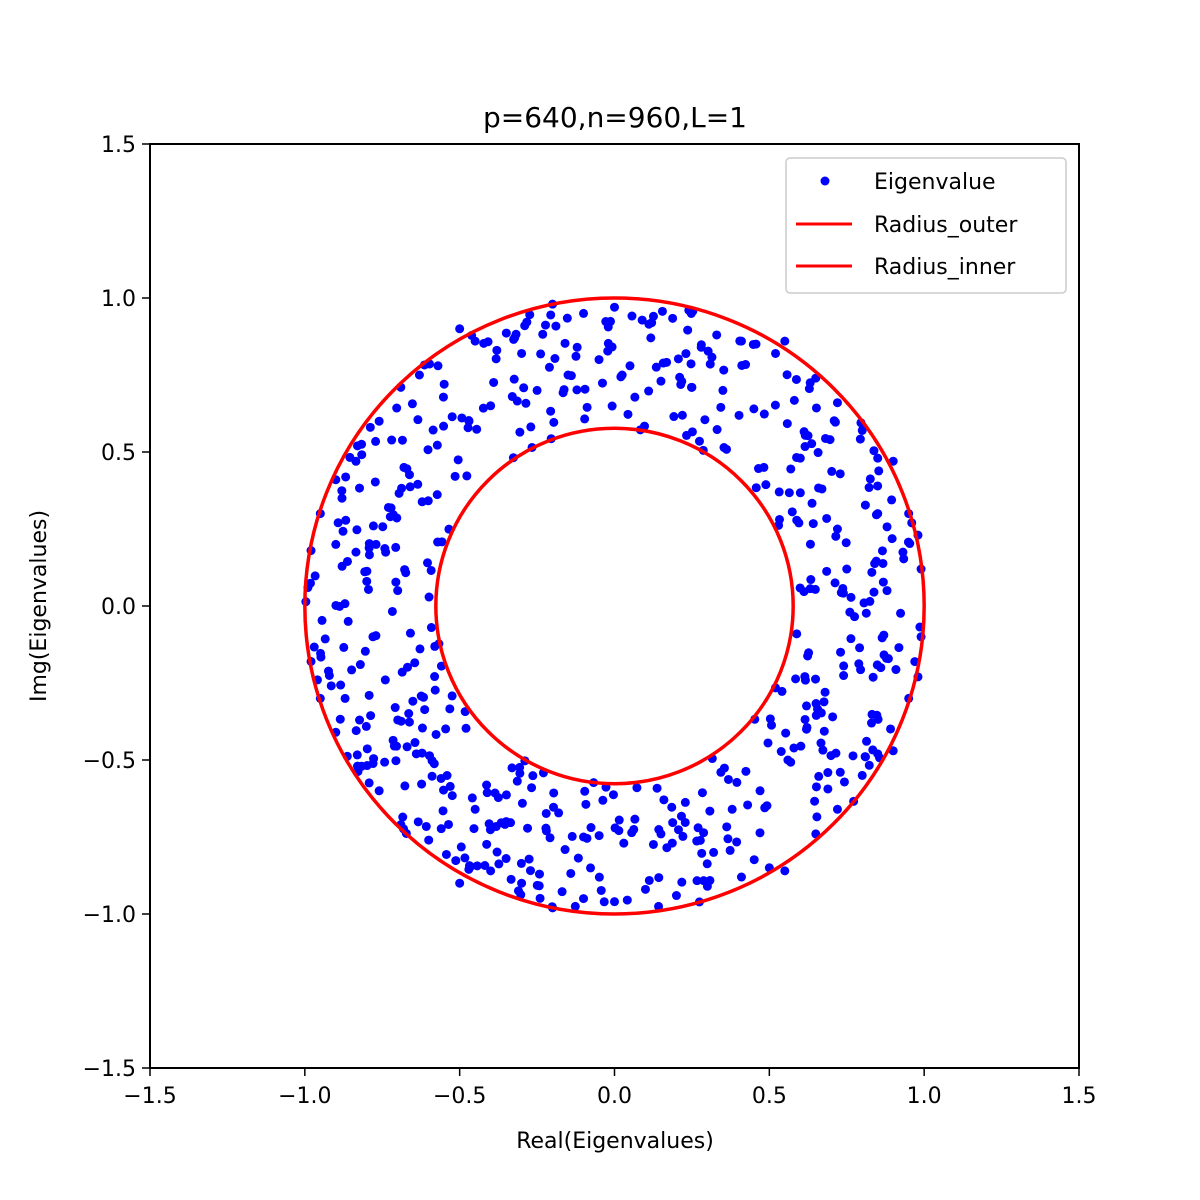 The height and width of the screenshot is (1200, 1200). Describe the element at coordinates (149, 1096) in the screenshot. I see `x-tick-label: −1.5` at that location.